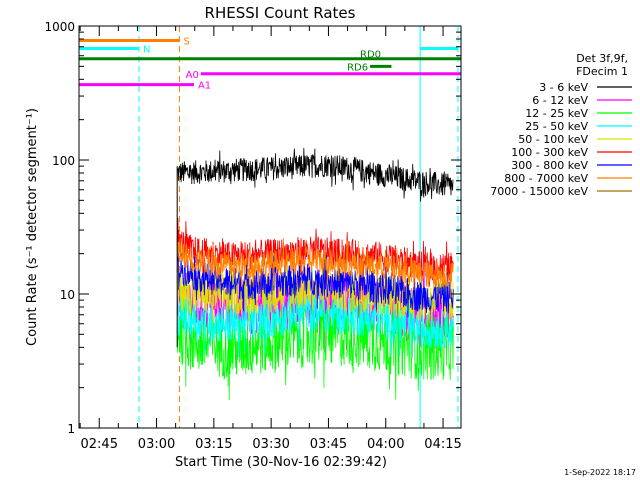 The height and width of the screenshot is (480, 640). Describe the element at coordinates (280, 13) in the screenshot. I see `chart-title: RHESSI Count Rates` at that location.